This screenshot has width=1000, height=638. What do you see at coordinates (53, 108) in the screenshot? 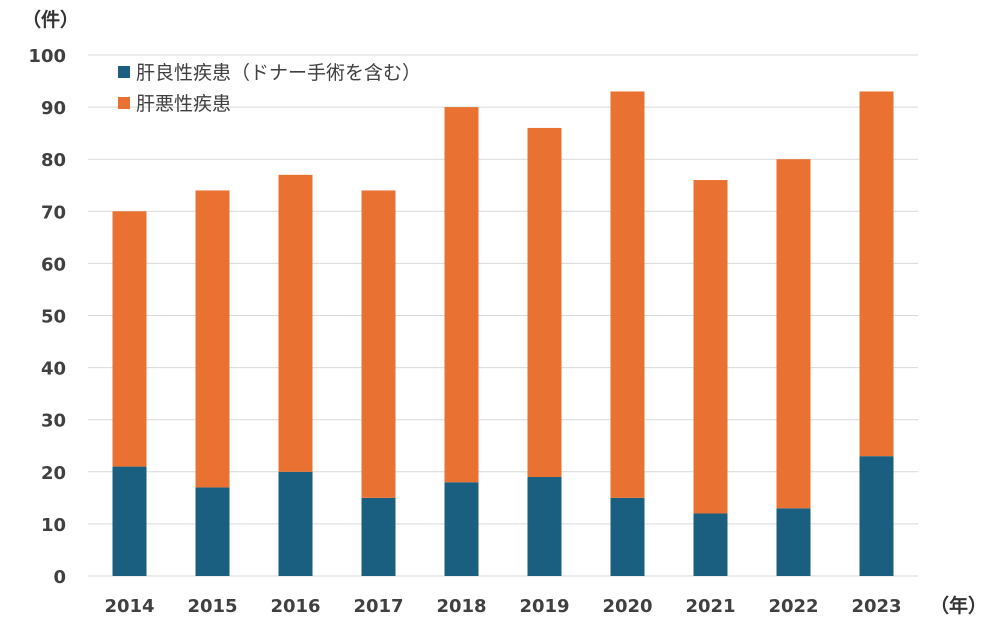
I see `y-tick-label: 90` at bounding box center [53, 108].